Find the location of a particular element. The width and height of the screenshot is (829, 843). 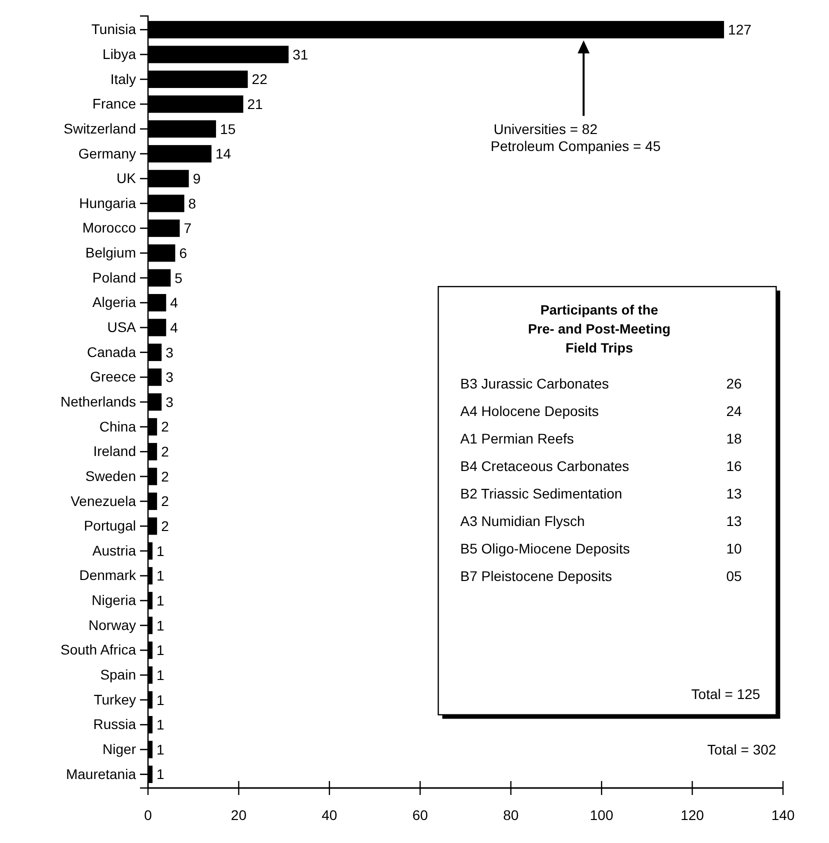

annotation: B3 Jurassic Carbonates is located at coordinates (534, 384).